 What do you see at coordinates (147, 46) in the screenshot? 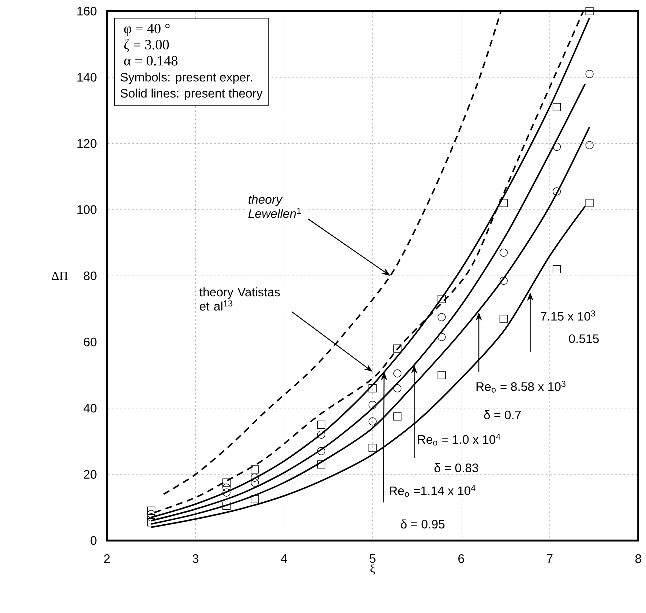
I see `annotation: ζ = 3.00` at bounding box center [147, 46].